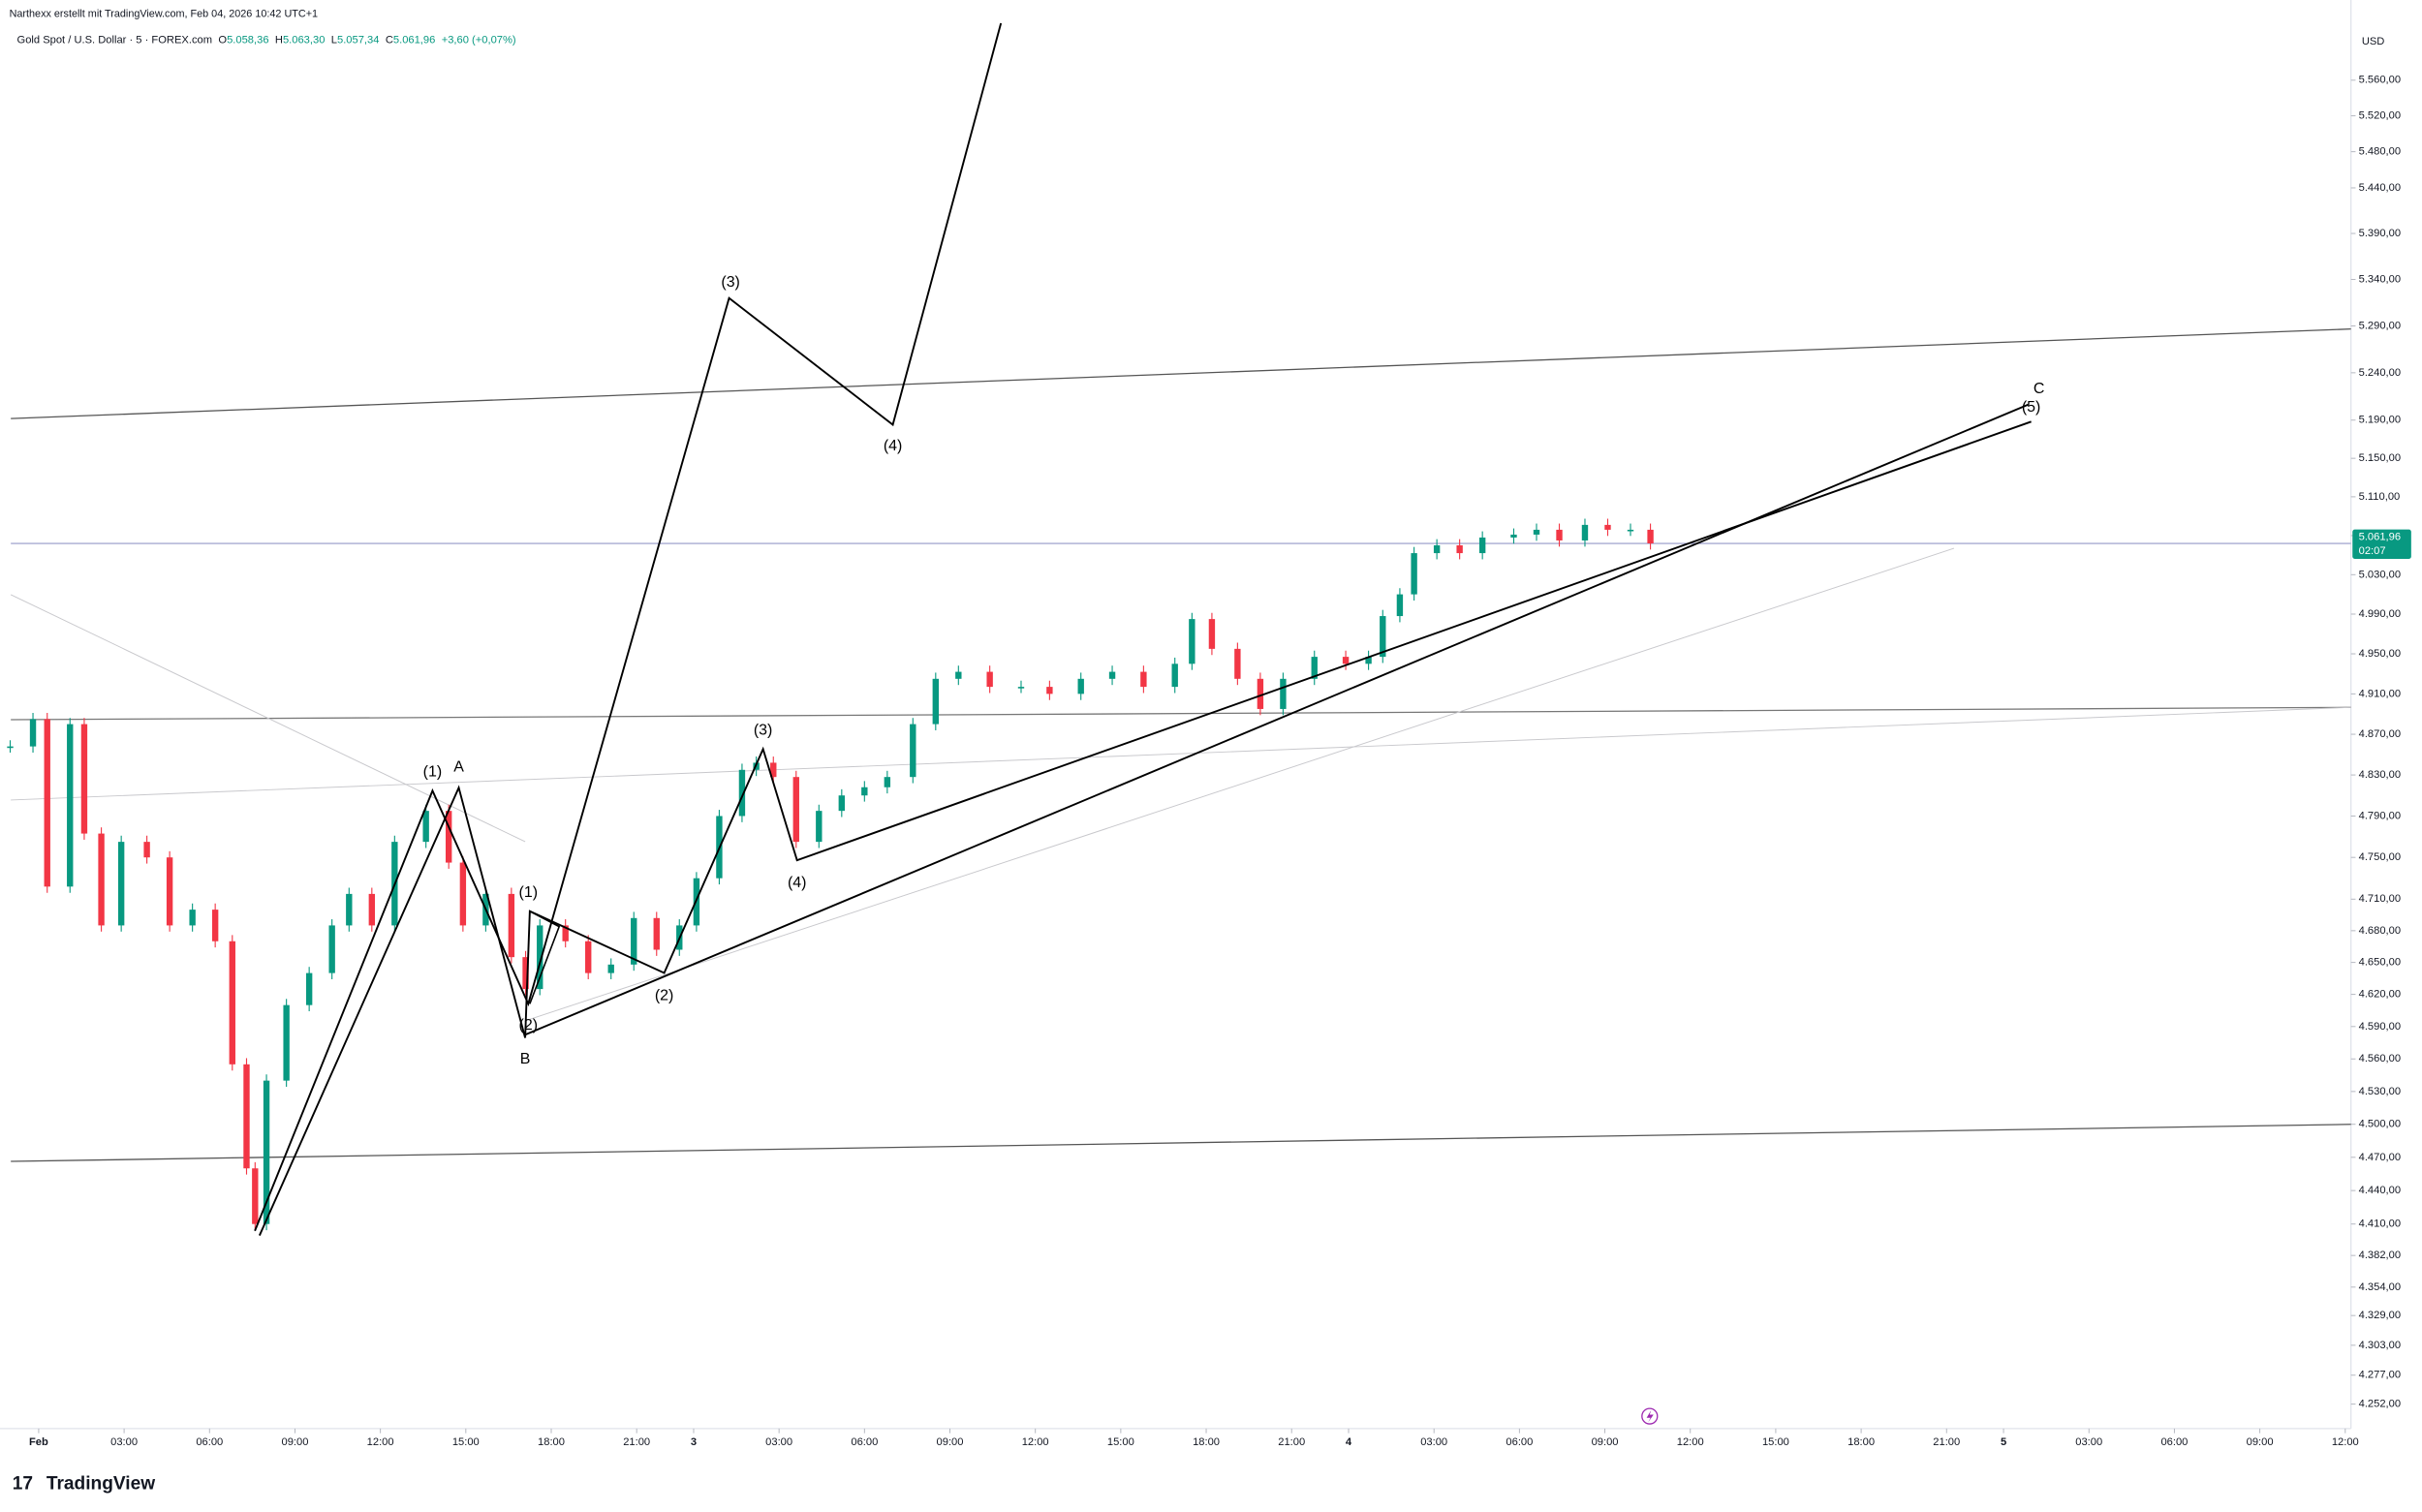 The height and width of the screenshot is (1512, 2422). I want to click on ohlc-value: 5.061,96, so click(414, 40).